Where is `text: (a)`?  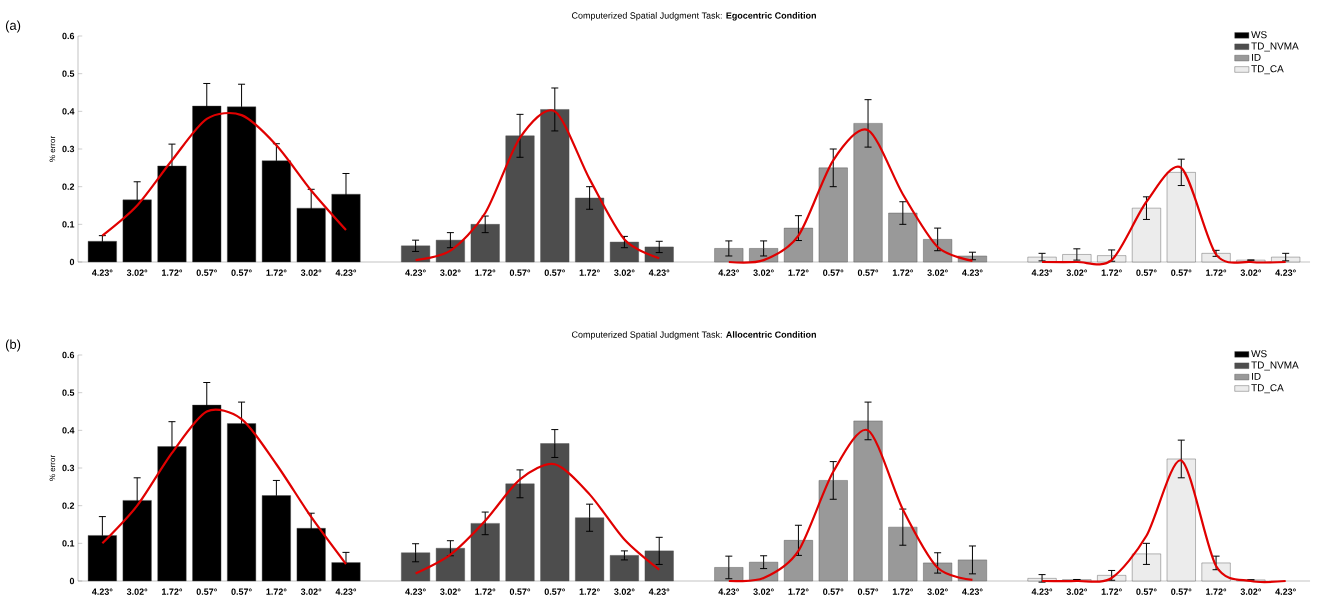
text: (a) is located at coordinates (13, 26).